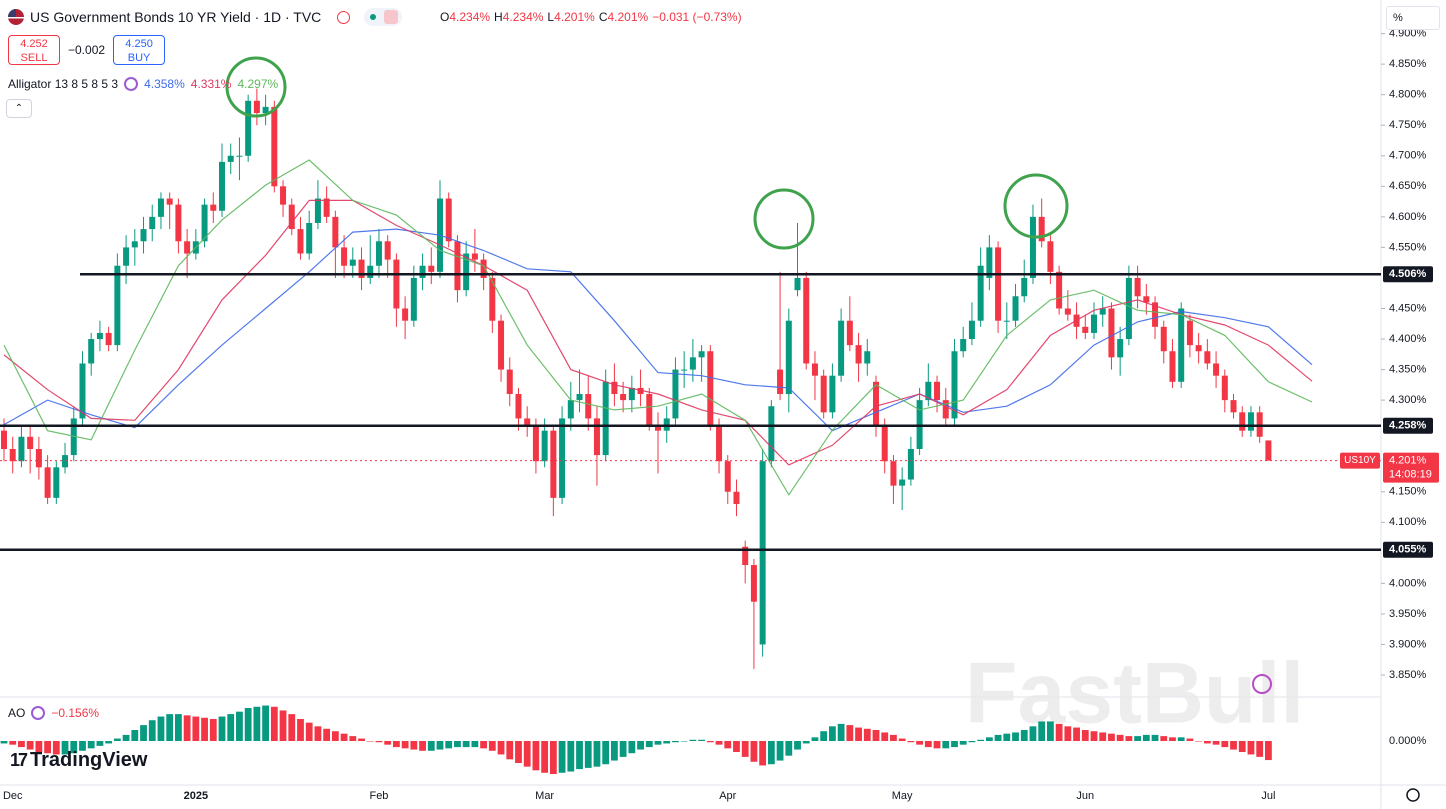 The image size is (1446, 809). Describe the element at coordinates (344, 17) in the screenshot. I see `remove-icon` at that location.